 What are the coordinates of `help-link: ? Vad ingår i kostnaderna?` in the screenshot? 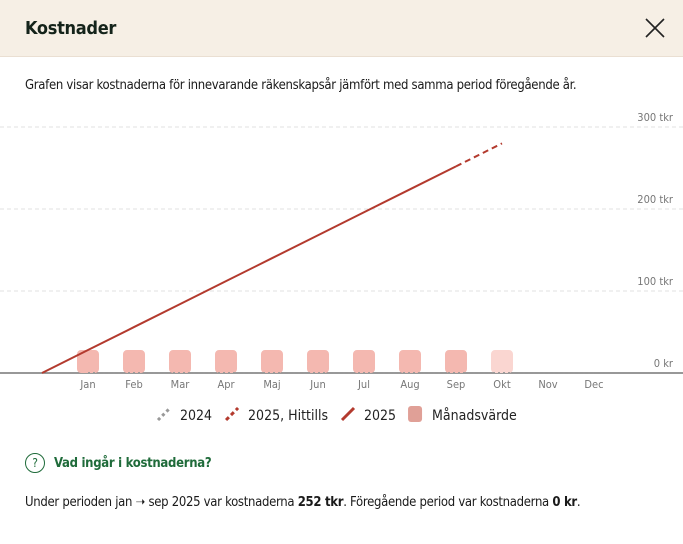 It's located at (118, 463).